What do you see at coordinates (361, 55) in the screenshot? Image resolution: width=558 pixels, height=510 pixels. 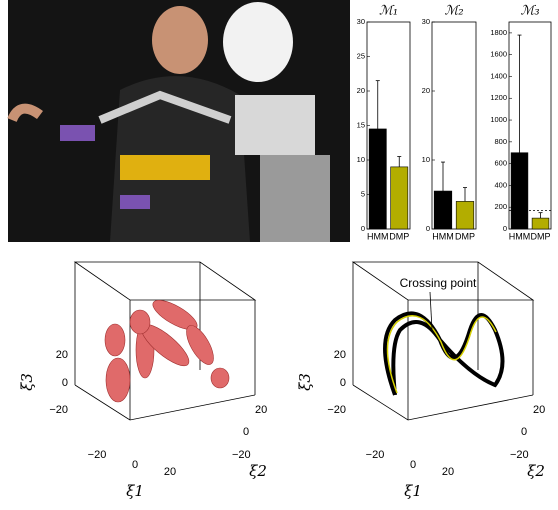 I see `y-tick-label: 25` at bounding box center [361, 55].